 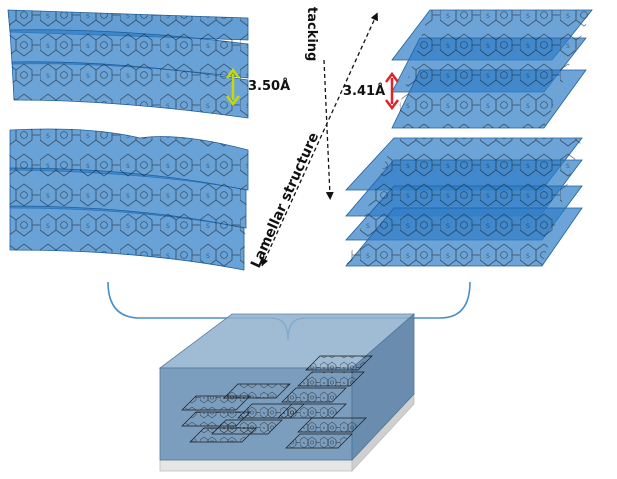 I want to click on thin-film-block, so click(x=287, y=393).